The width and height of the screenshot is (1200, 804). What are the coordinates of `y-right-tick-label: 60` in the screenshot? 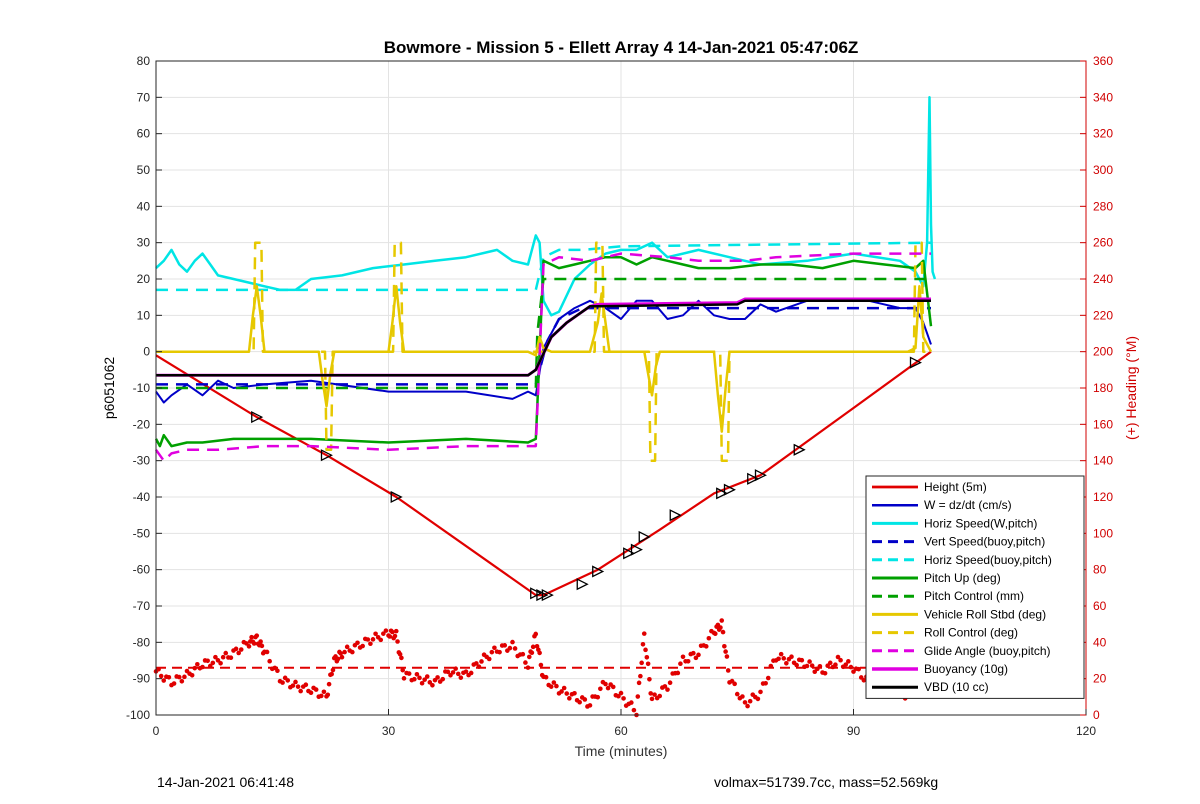 It's located at (1100, 606).